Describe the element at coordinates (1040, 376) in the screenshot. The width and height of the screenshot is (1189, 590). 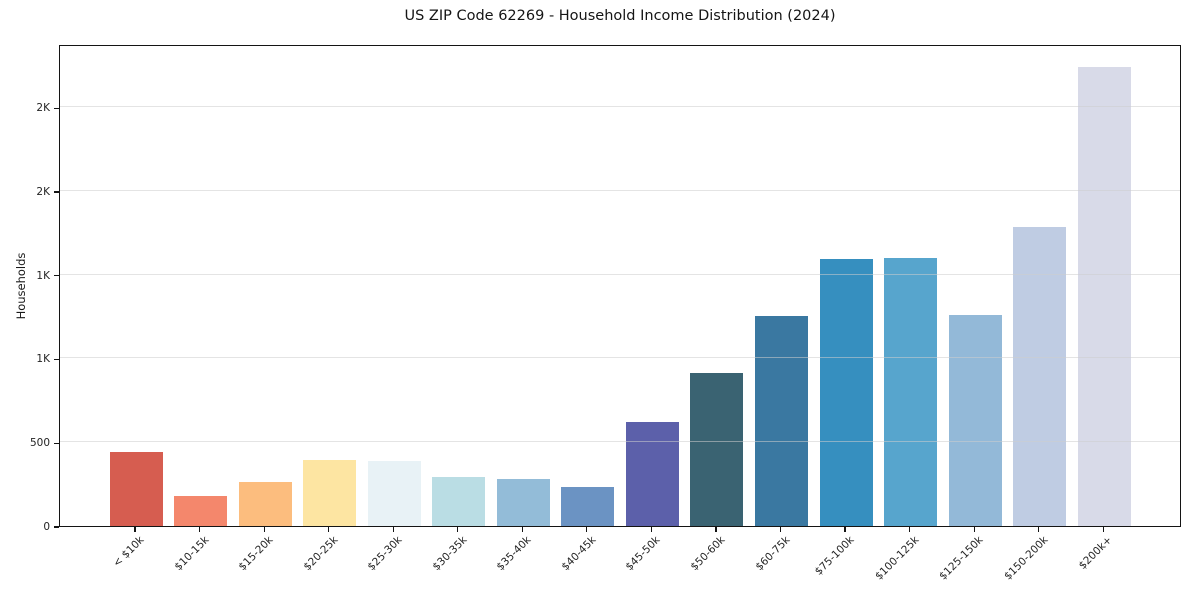
I see `bar-$150-200k` at that location.